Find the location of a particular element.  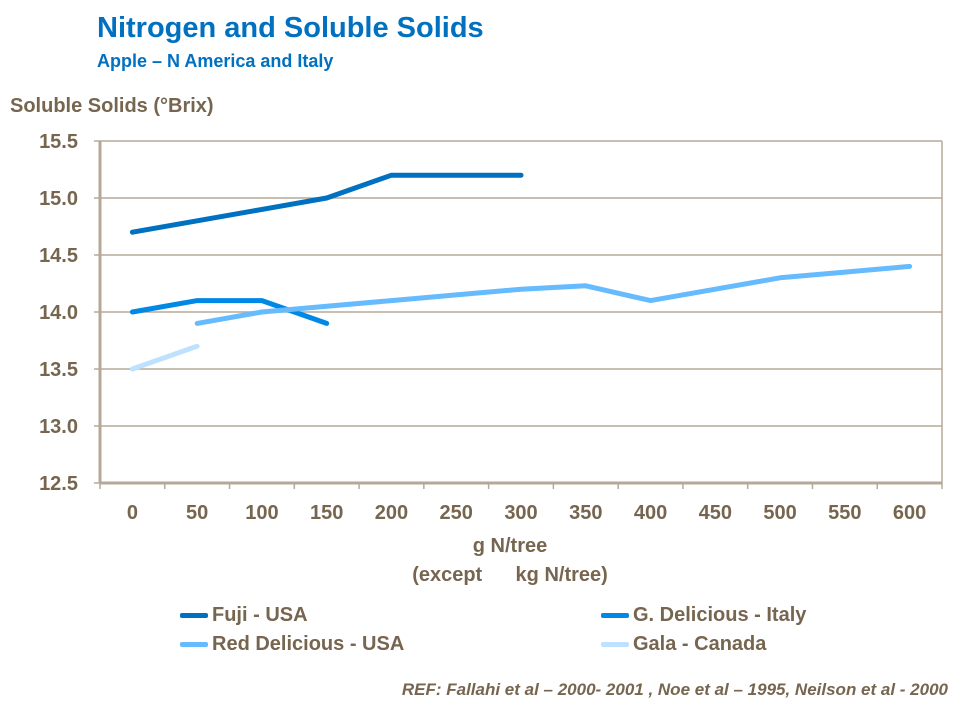

y-tick-label: 15.5 is located at coordinates (58, 142).